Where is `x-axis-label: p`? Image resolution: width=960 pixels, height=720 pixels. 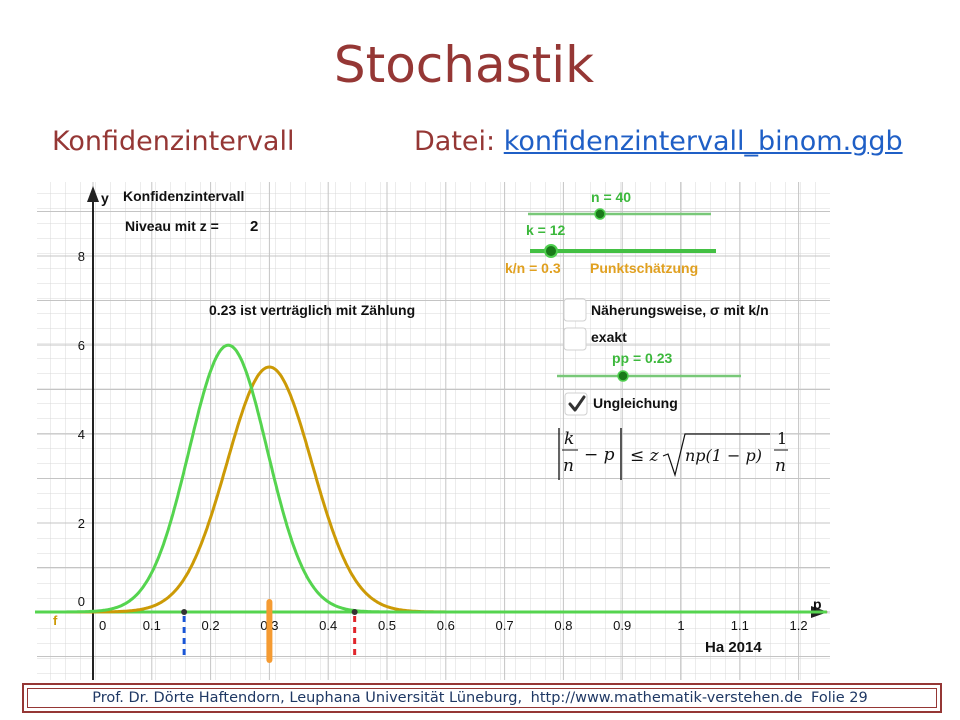
x-axis-label: p is located at coordinates (817, 604).